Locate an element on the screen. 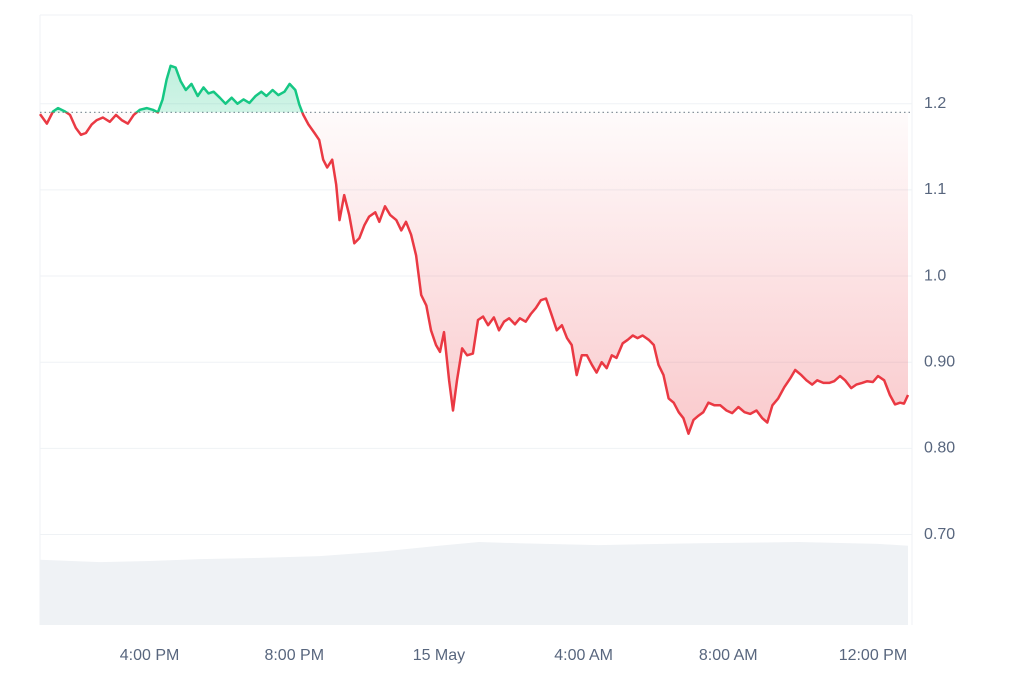  x-tick-label: 8:00 PM is located at coordinates (294, 655).